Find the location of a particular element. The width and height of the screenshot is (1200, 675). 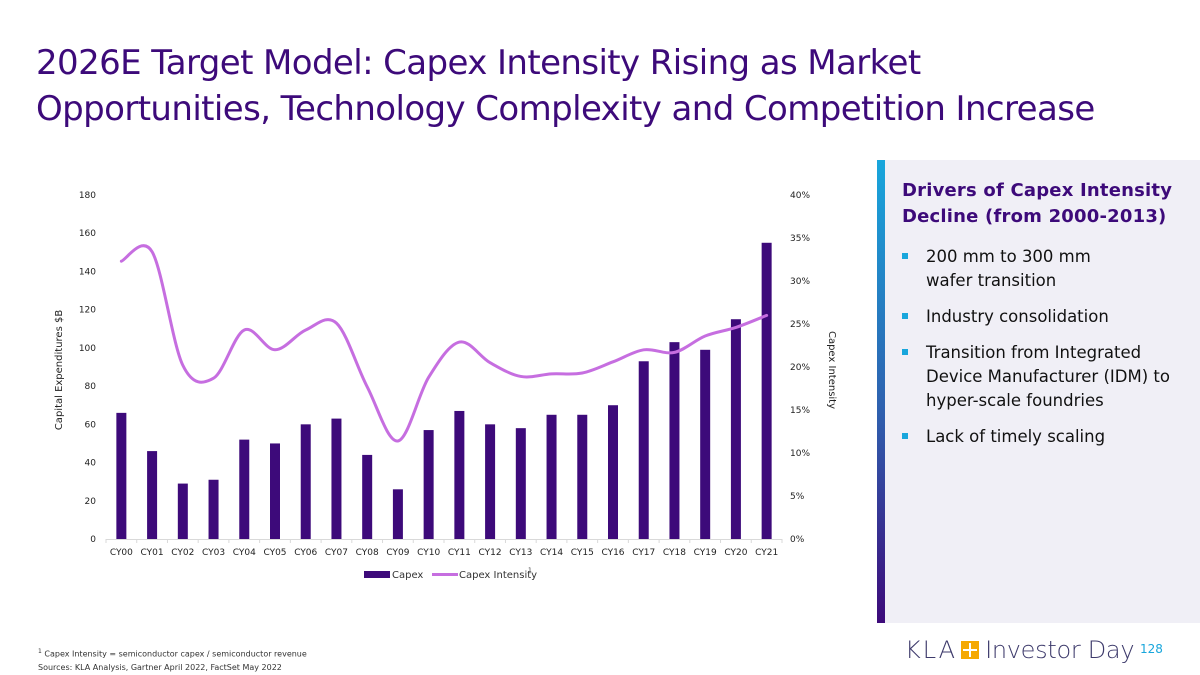

y2-axis-title-text: Capex Intensity is located at coordinates (831, 370).